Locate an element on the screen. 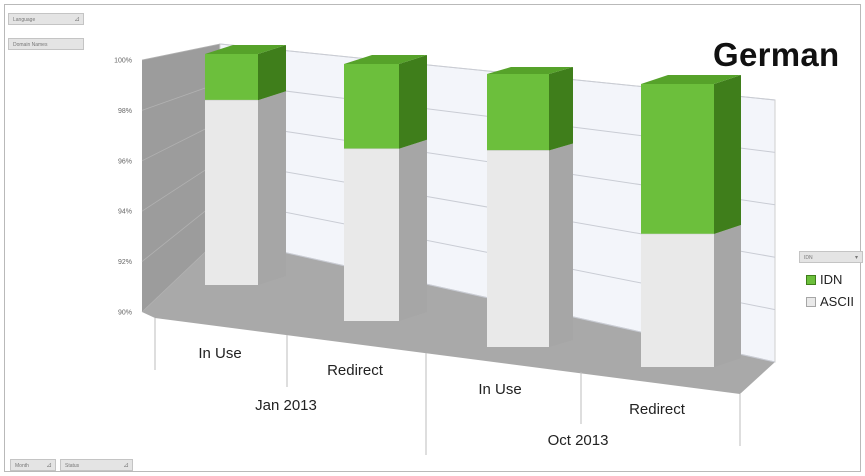 The image size is (865, 476). domain-names-field-button: Domain Names is located at coordinates (46, 44).